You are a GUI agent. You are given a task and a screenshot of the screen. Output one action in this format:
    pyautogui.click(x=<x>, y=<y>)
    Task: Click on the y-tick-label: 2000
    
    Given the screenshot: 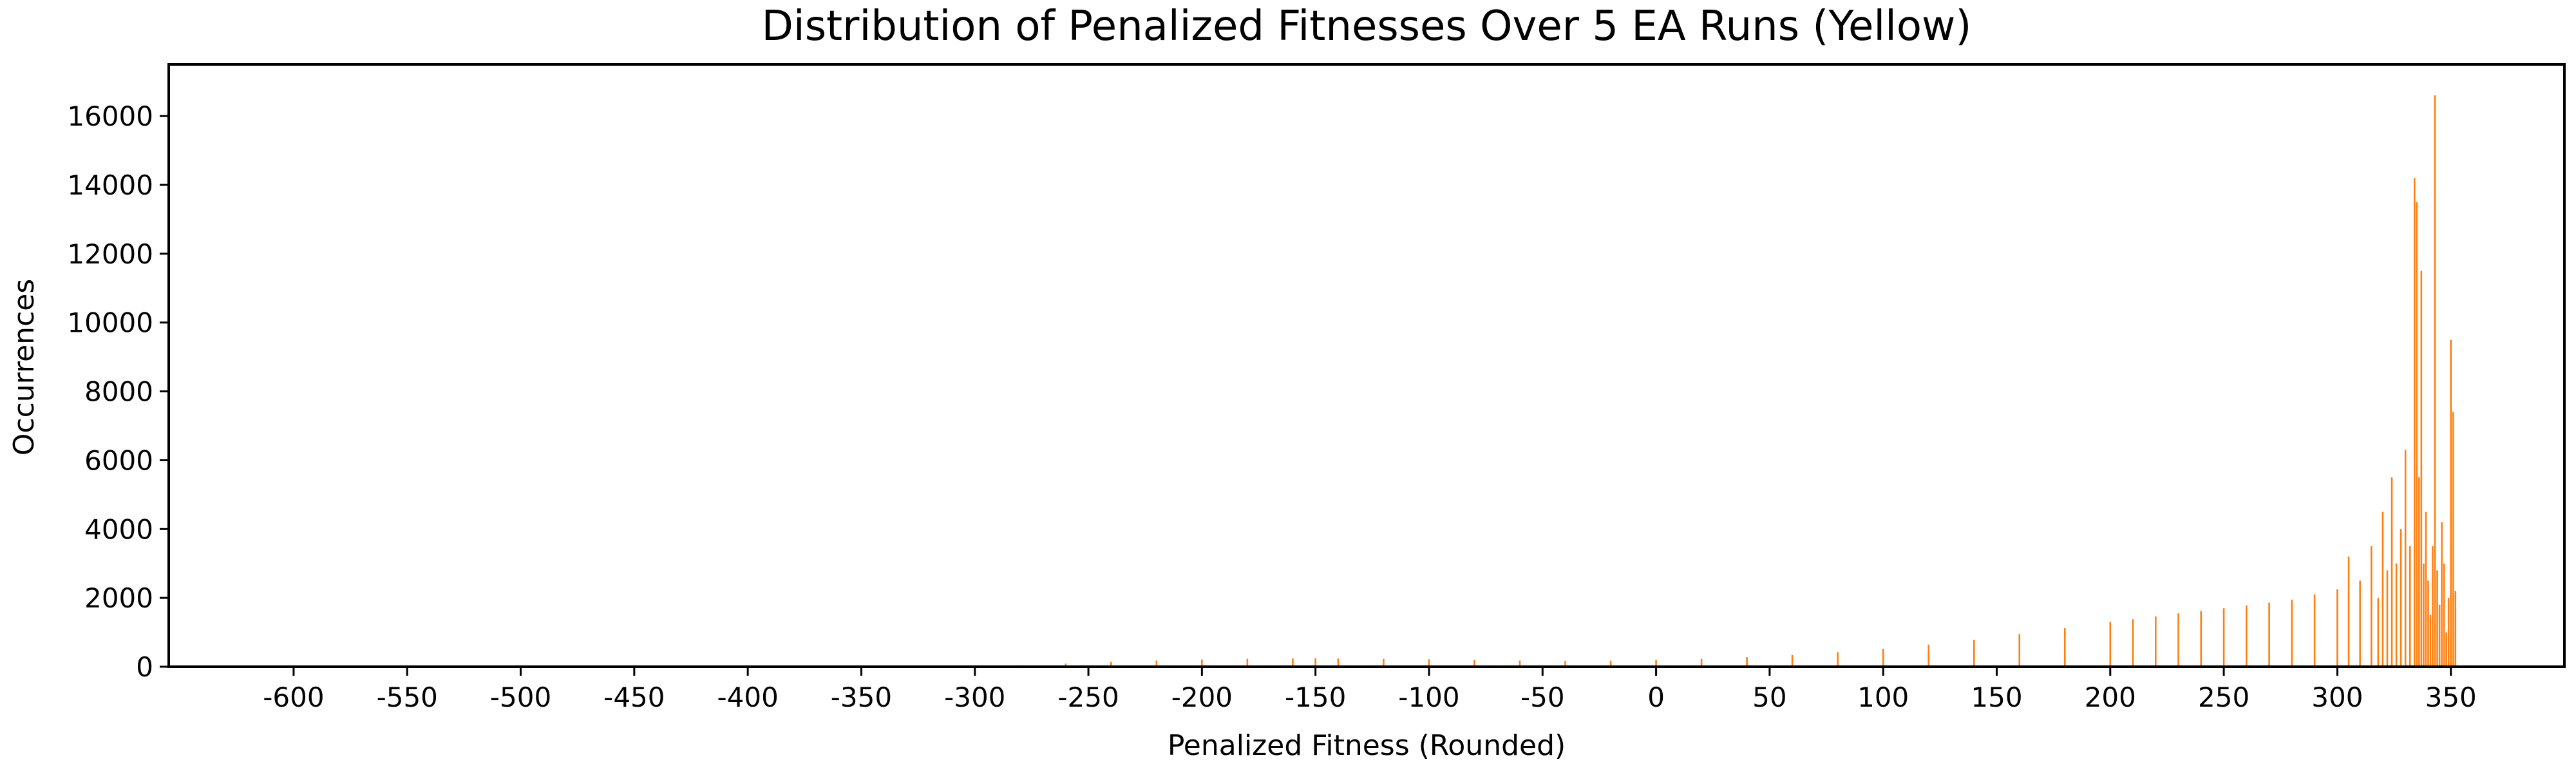 What is the action you would take?
    pyautogui.click(x=119, y=598)
    